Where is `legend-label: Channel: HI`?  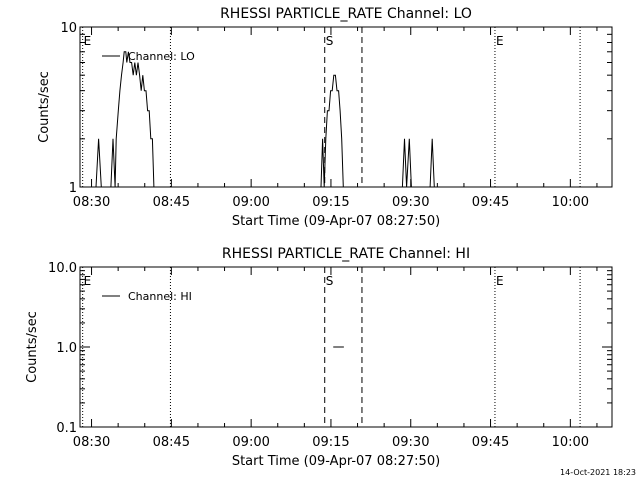 legend-label: Channel: HI is located at coordinates (160, 296).